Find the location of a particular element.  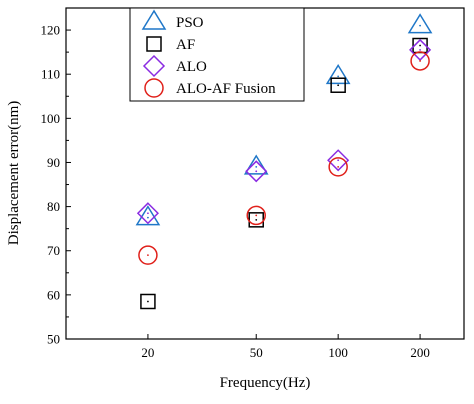

legend-label: AF is located at coordinates (185, 45).